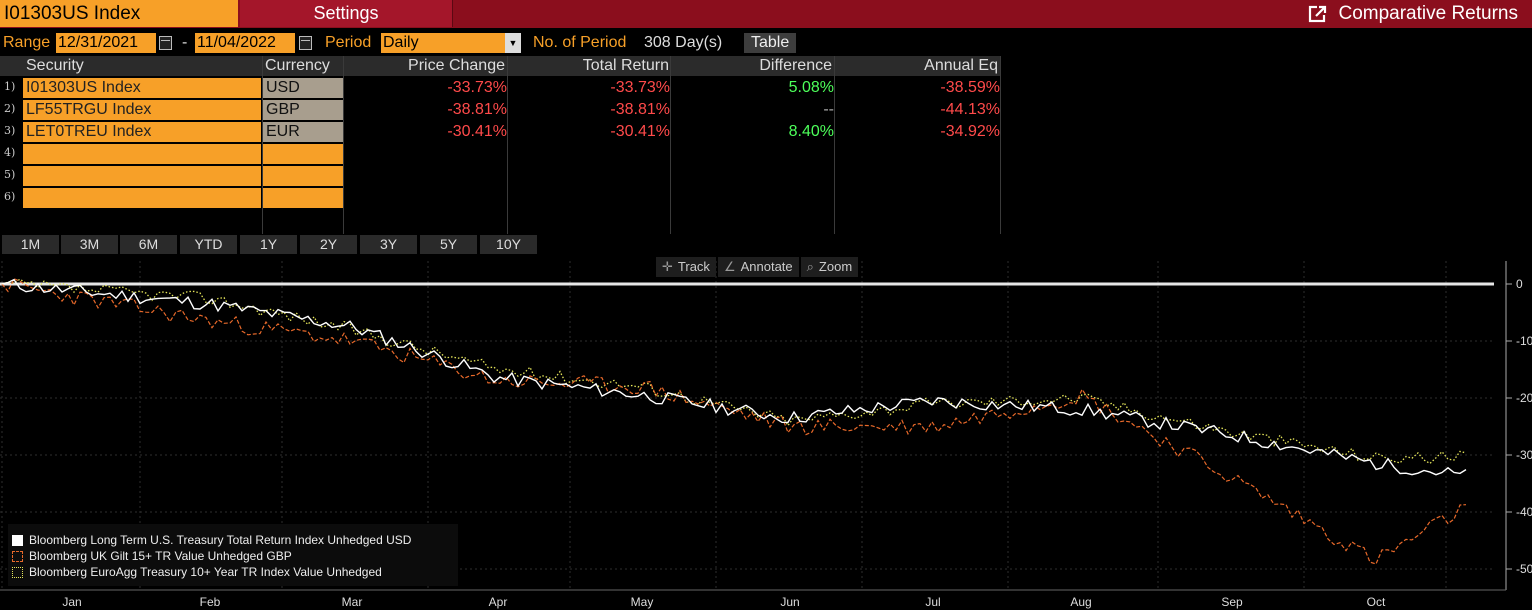 This screenshot has width=1532, height=610. I want to click on difference-value: 5.08%, so click(811, 87).